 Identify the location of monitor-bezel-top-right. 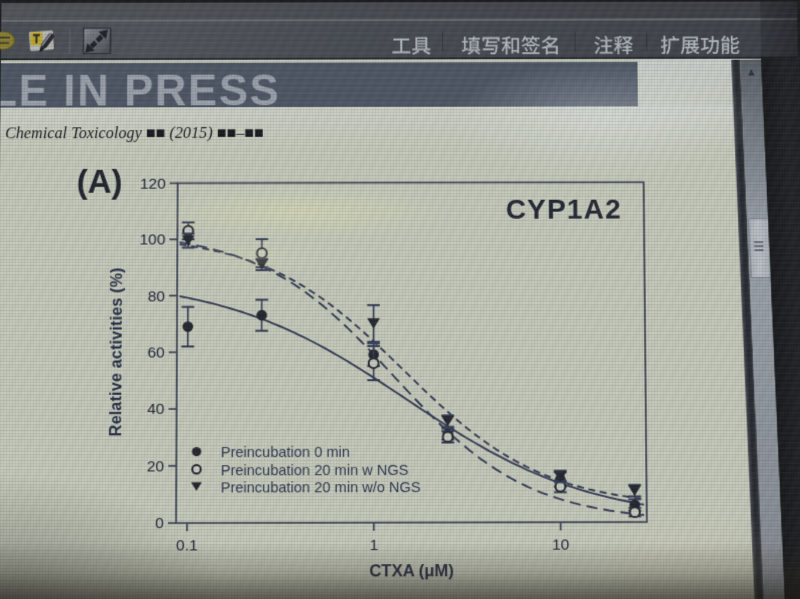
(779, 30).